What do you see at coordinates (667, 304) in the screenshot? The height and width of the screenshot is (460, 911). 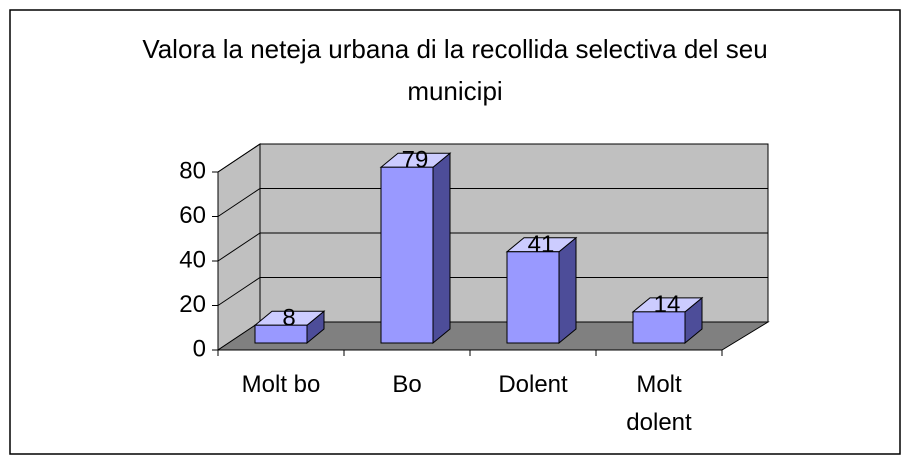 I see `data-label: 14` at bounding box center [667, 304].